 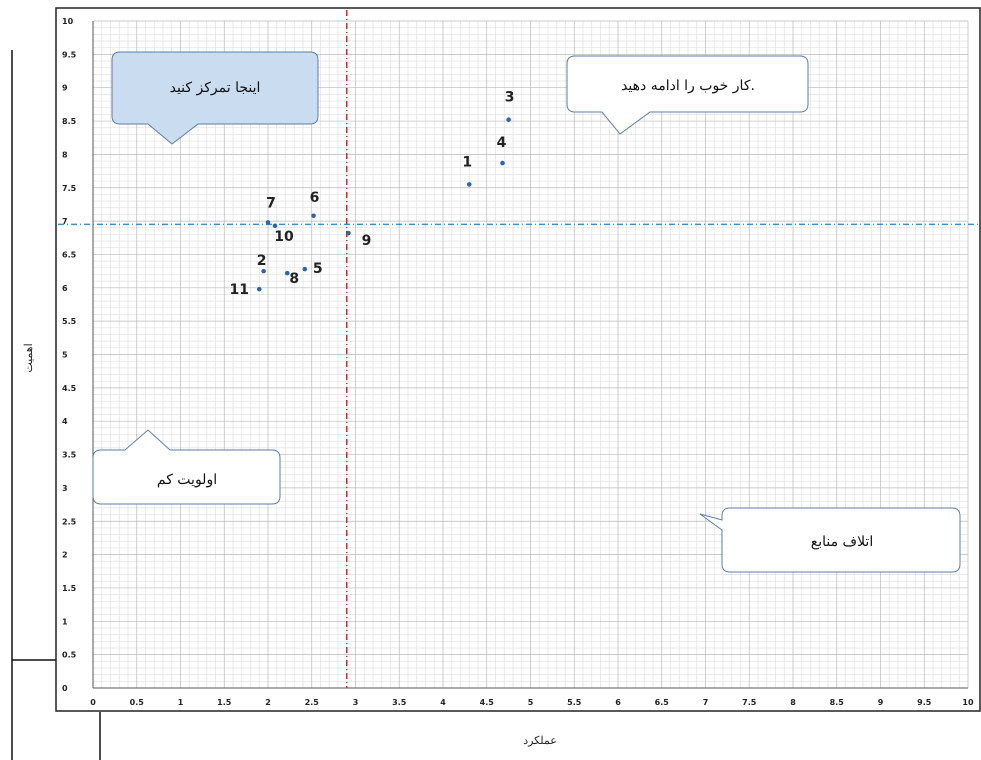 I want to click on callout-focus-shape, so click(x=215, y=98).